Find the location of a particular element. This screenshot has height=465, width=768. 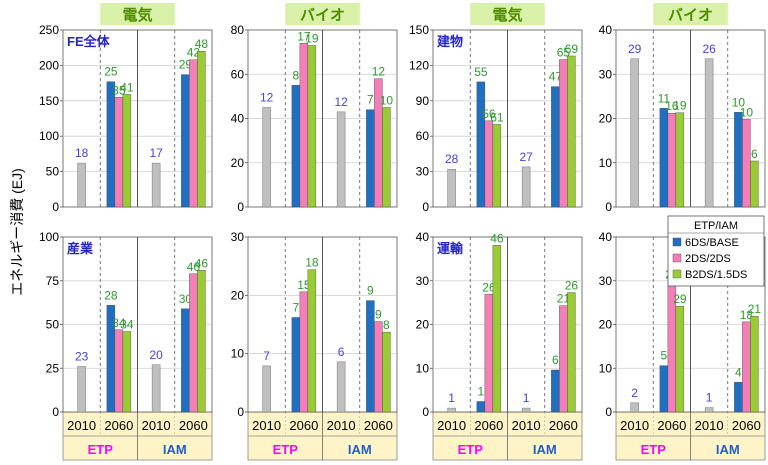

data-label-2010: 1 is located at coordinates (451, 398).